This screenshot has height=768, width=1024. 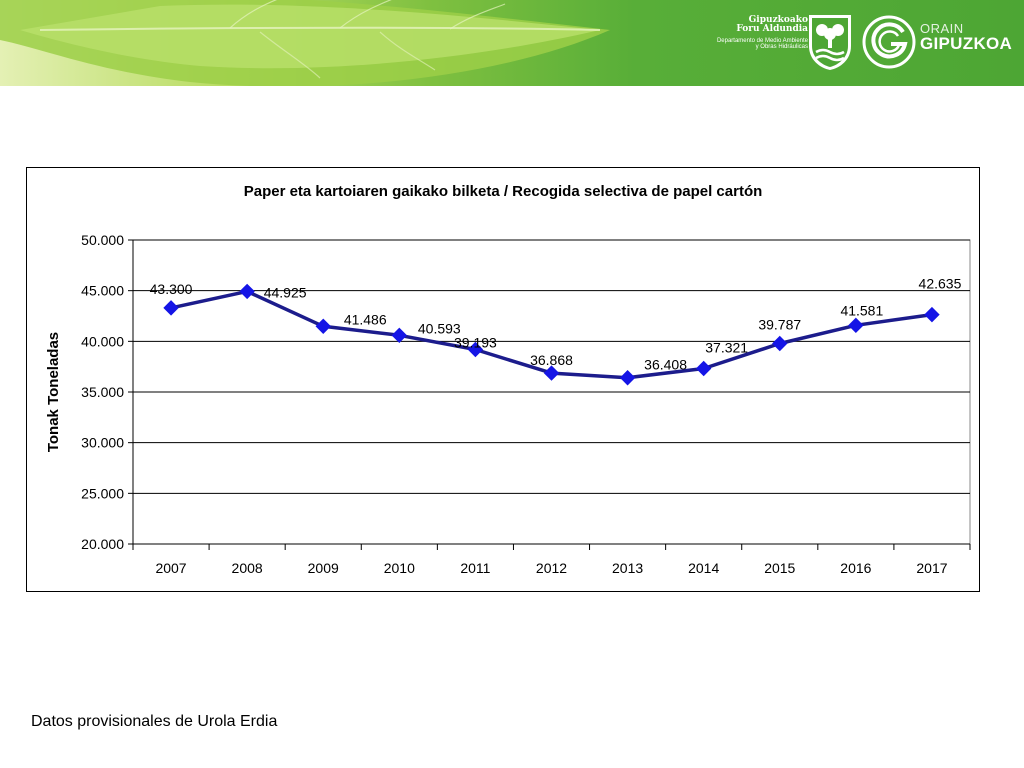 I want to click on data-label: 39.787, so click(x=779, y=324).